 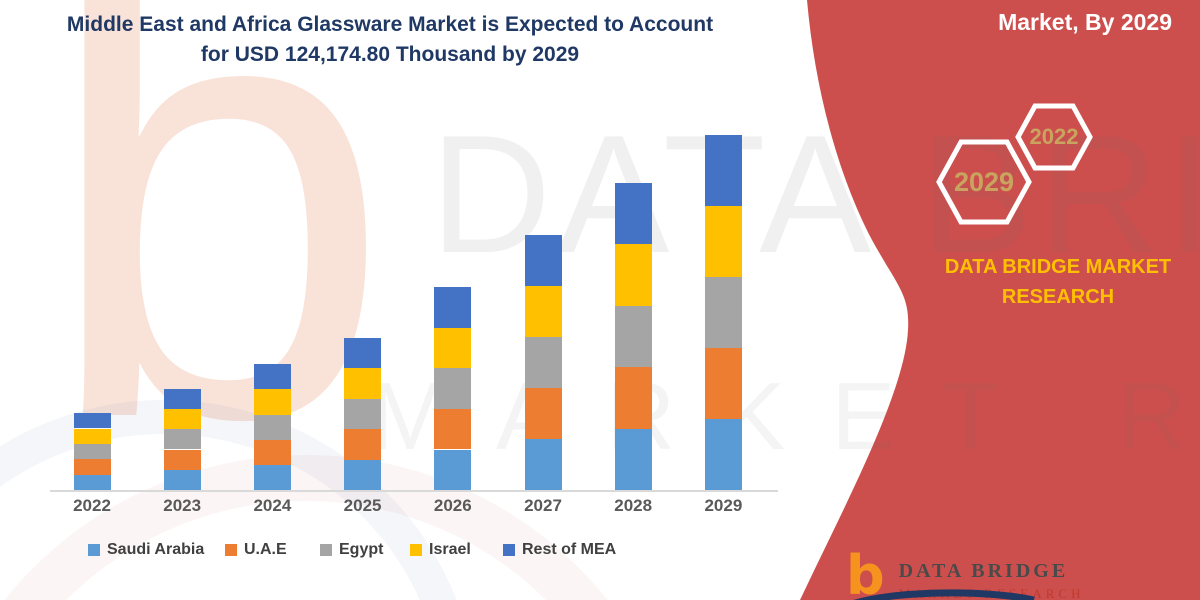 What do you see at coordinates (633, 214) in the screenshot?
I see `bar-2028-rest-of-mea` at bounding box center [633, 214].